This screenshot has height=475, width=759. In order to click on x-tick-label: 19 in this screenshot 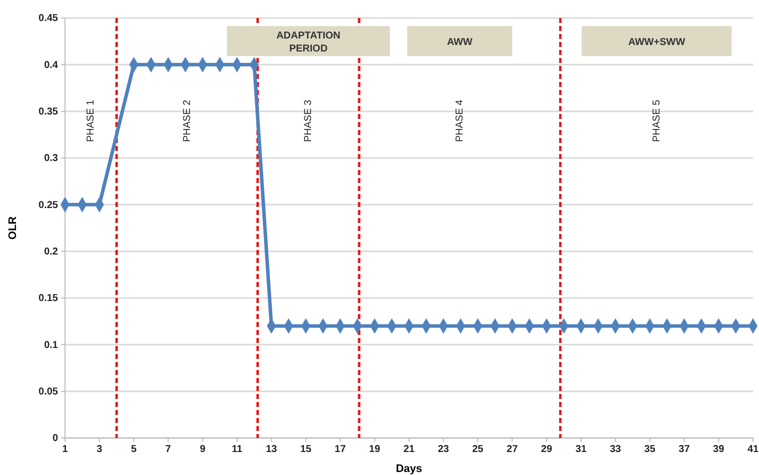, I will do `click(375, 450)`.